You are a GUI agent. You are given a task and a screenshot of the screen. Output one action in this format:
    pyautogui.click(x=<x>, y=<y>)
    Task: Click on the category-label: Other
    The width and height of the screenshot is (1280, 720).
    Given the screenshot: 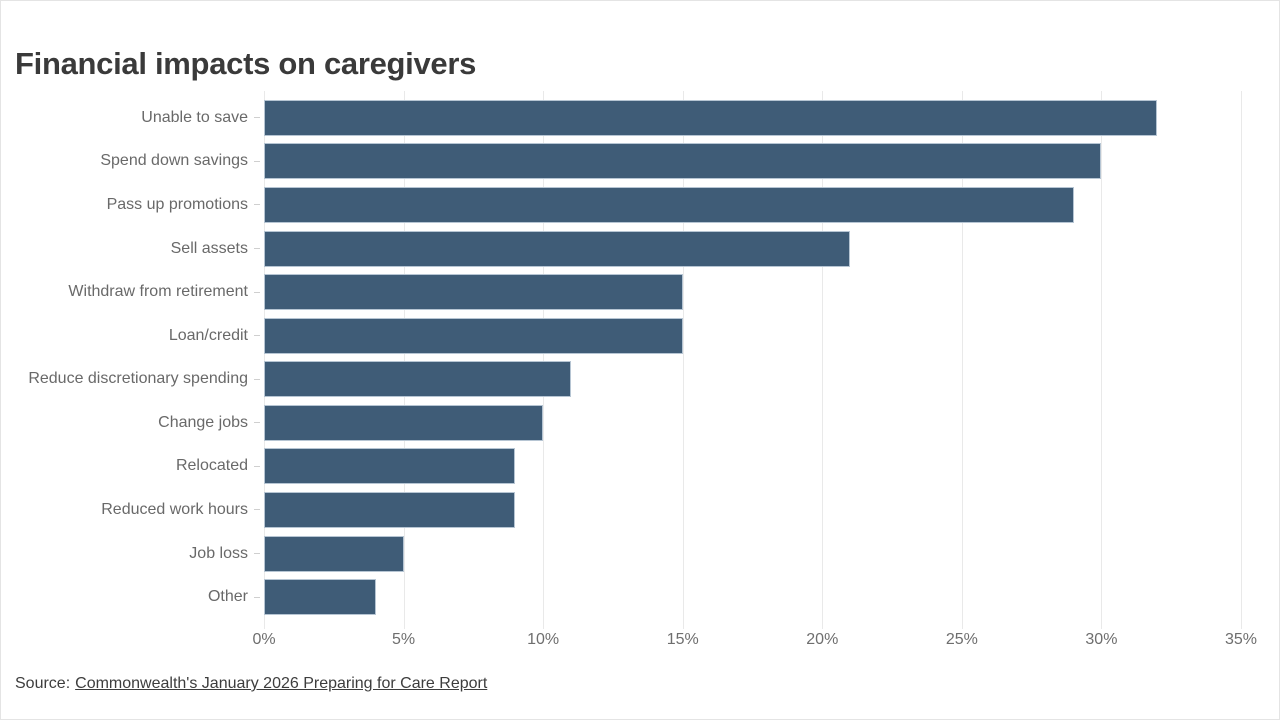 What is the action you would take?
    pyautogui.click(x=227, y=597)
    